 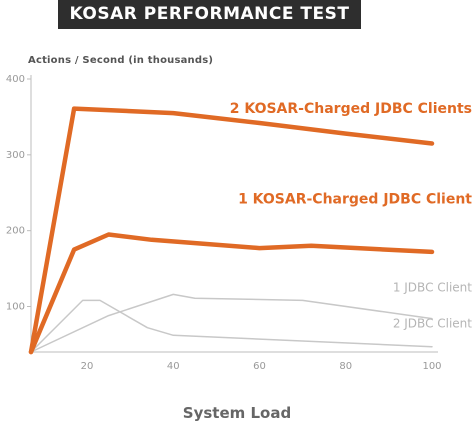 I want to click on chart-title-banner: KOSAR PERFORMANCE TEST, so click(x=209, y=14).